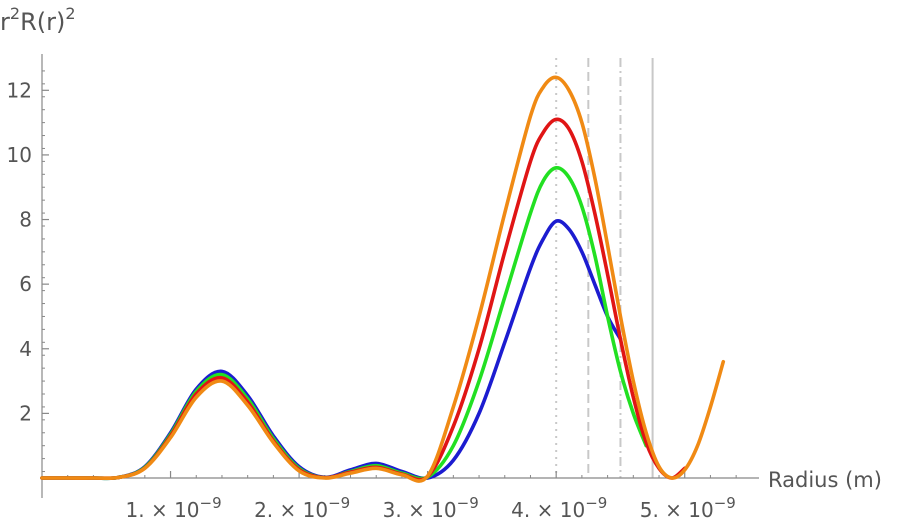  Describe the element at coordinates (25, 284) in the screenshot. I see `y-tick-label: 6` at that location.